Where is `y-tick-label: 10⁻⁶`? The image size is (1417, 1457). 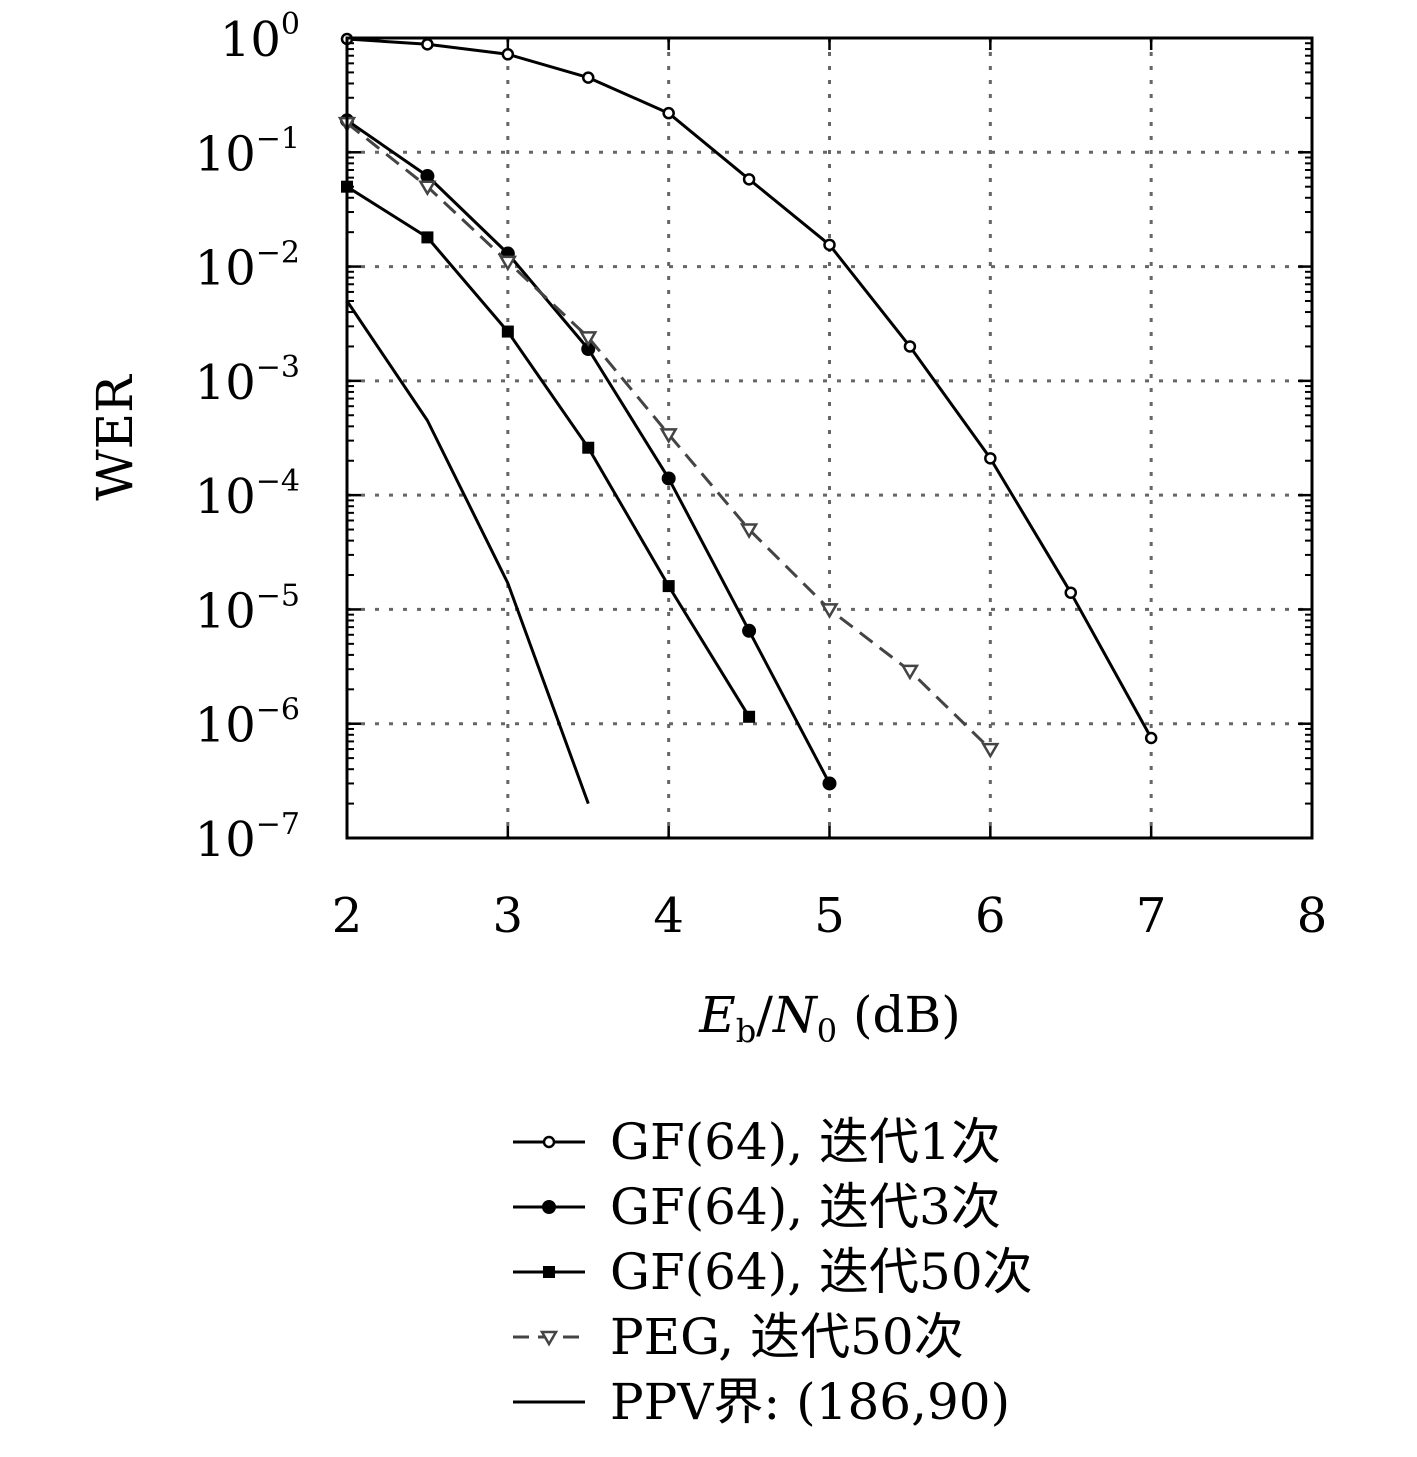 y-tick-label: 10⁻⁶ is located at coordinates (247, 723).